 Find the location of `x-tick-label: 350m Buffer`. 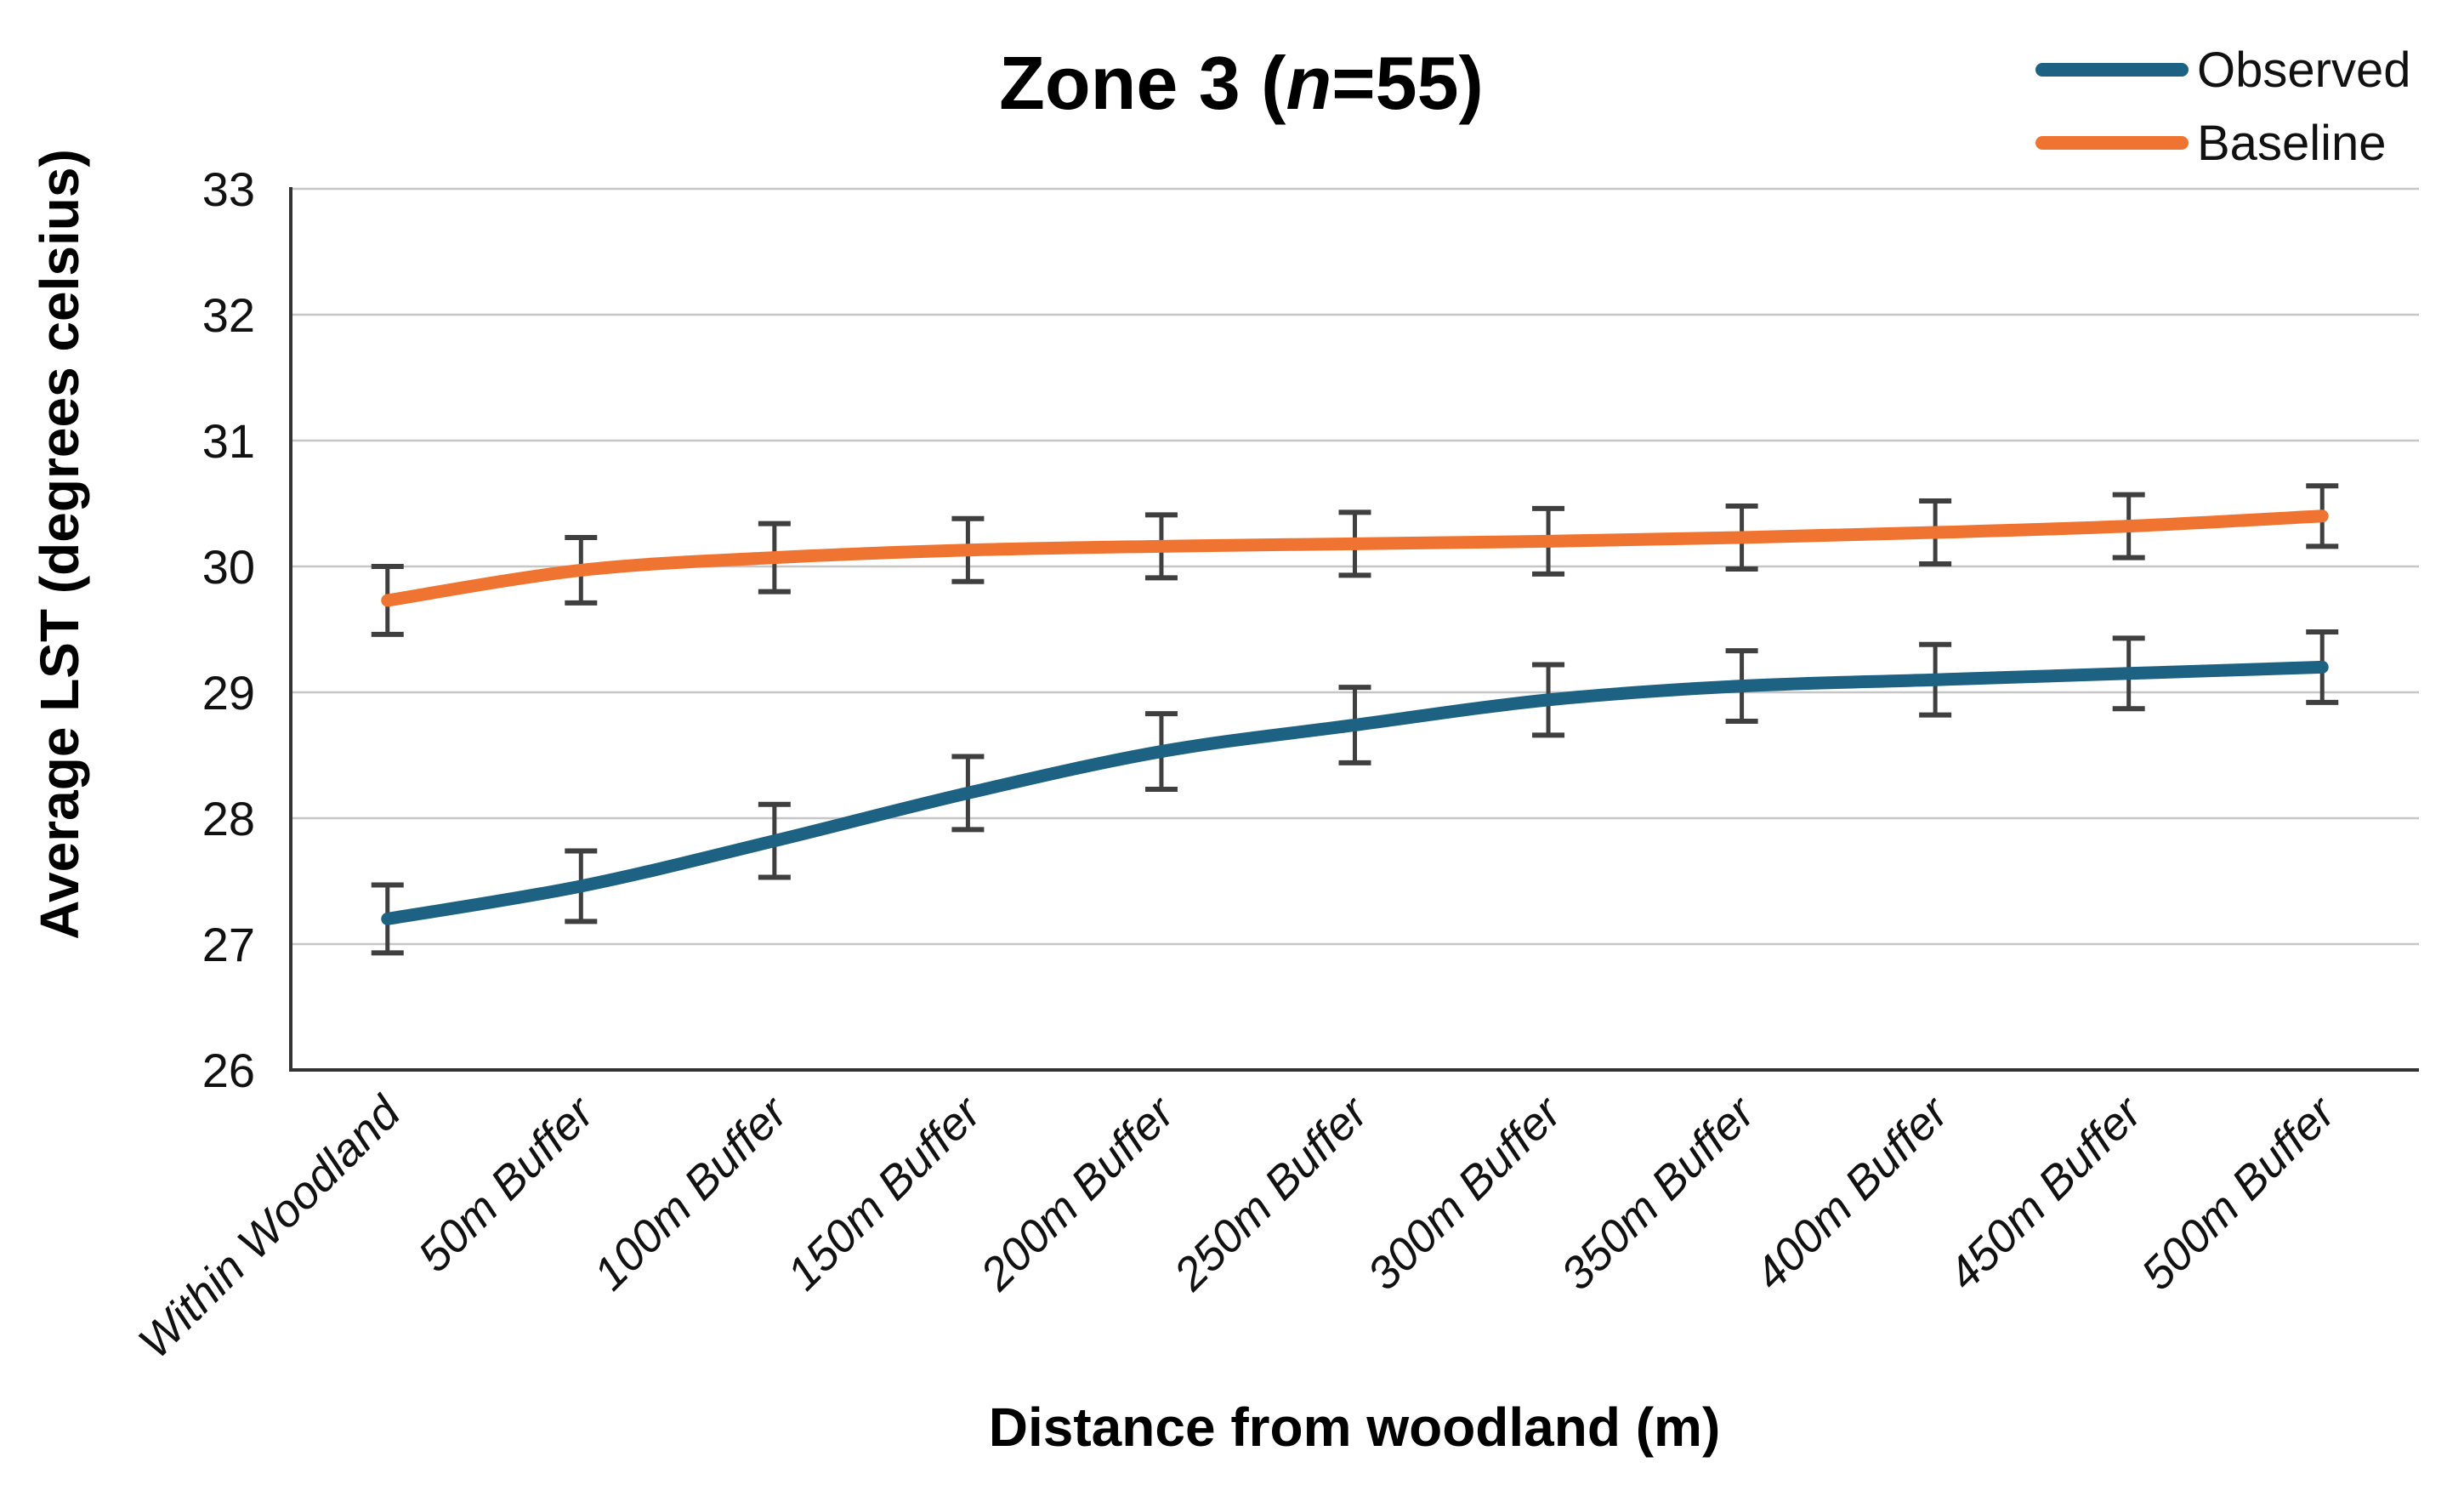

x-tick-label: 350m Buffer is located at coordinates (1659, 1193).